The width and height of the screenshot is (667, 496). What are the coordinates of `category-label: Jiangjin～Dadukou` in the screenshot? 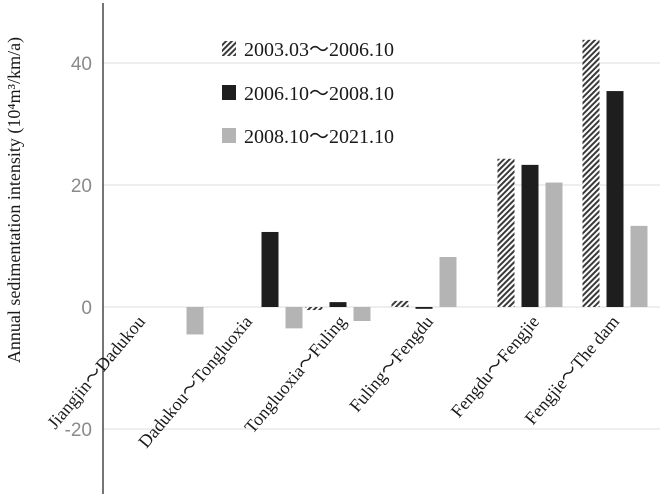 It's located at (96, 372).